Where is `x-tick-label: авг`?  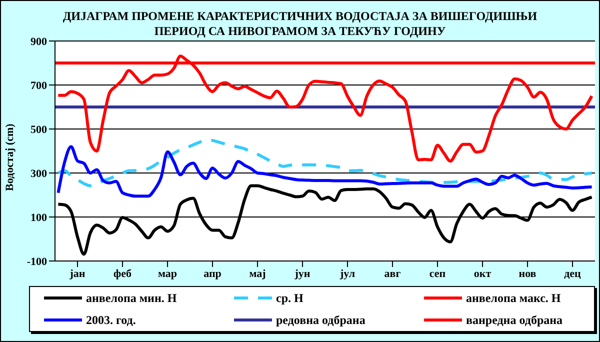 x-tick-label: авг is located at coordinates (392, 274).